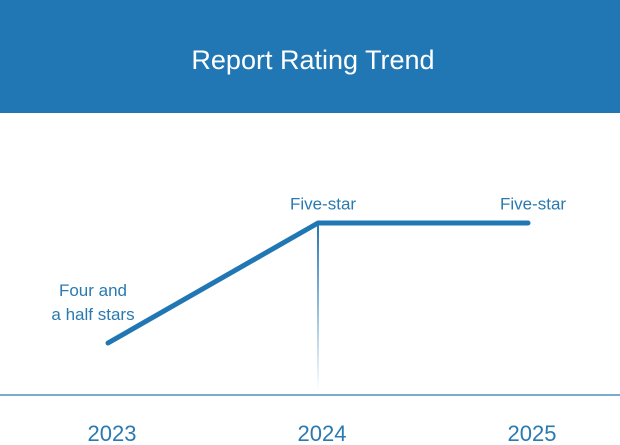 This screenshot has height=445, width=620. What do you see at coordinates (112, 433) in the screenshot?
I see `x-tick-label: 2023` at bounding box center [112, 433].